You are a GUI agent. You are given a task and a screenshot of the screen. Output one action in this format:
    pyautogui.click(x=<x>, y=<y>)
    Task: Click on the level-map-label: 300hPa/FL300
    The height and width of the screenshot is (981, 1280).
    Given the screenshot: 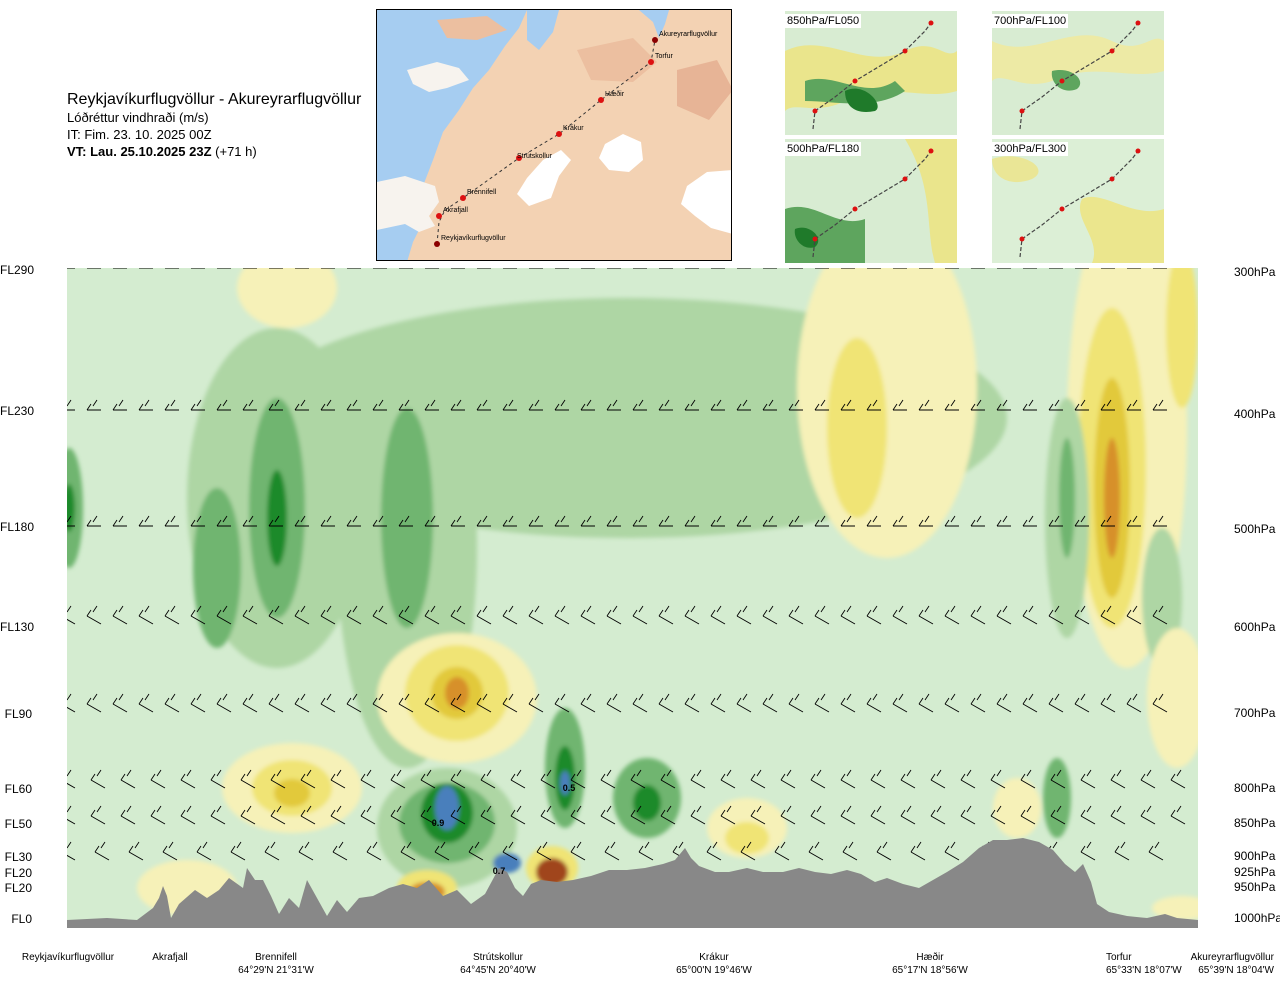 What is the action you would take?
    pyautogui.click(x=1030, y=149)
    